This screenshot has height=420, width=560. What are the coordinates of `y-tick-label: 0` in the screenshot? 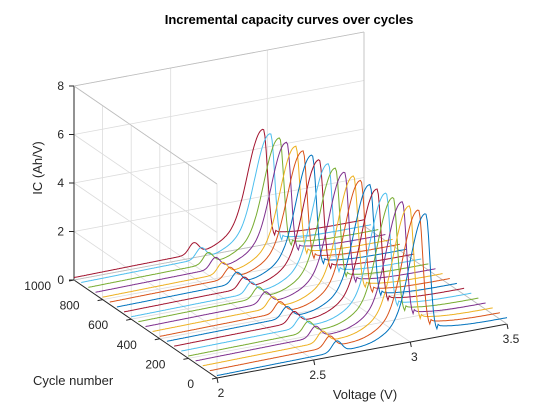 It's located at (190, 384).